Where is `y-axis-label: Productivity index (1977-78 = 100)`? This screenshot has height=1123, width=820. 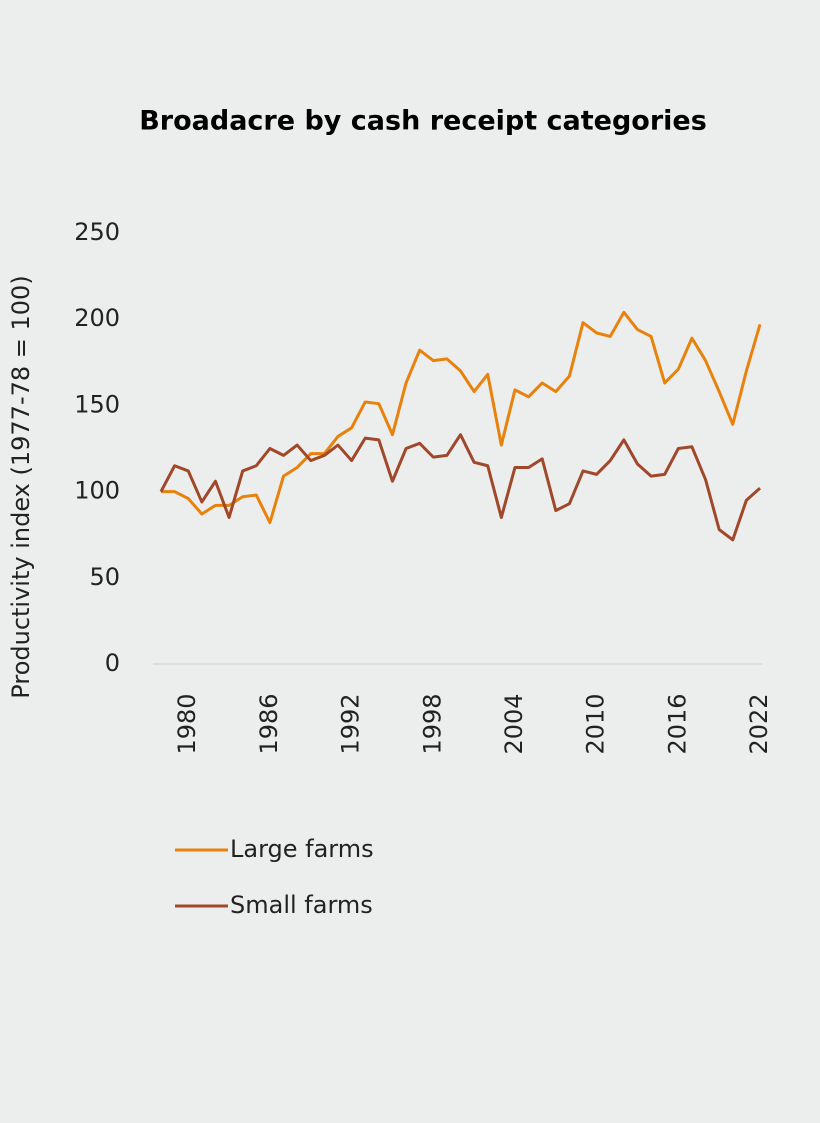 y-axis-label: Productivity index (1977-78 = 100) is located at coordinates (21, 486).